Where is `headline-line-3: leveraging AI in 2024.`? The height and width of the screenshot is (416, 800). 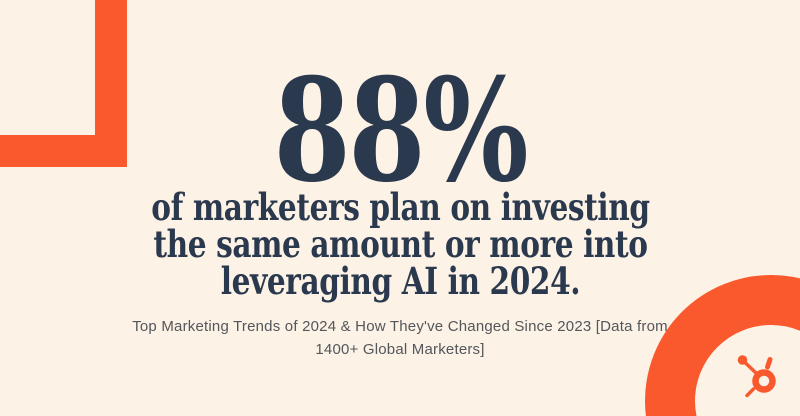
headline-line-3: leveraging AI in 2024. is located at coordinates (400, 281).